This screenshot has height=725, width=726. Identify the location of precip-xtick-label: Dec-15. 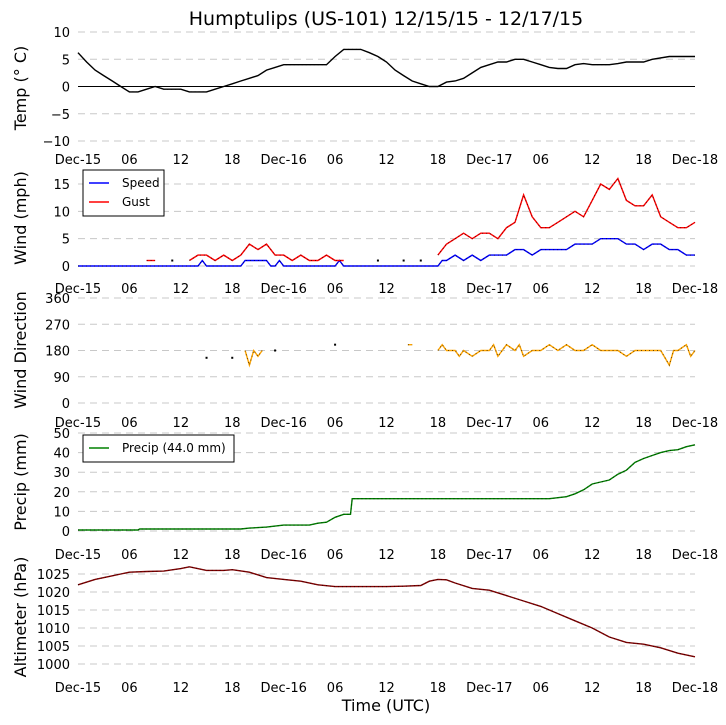
(78, 555).